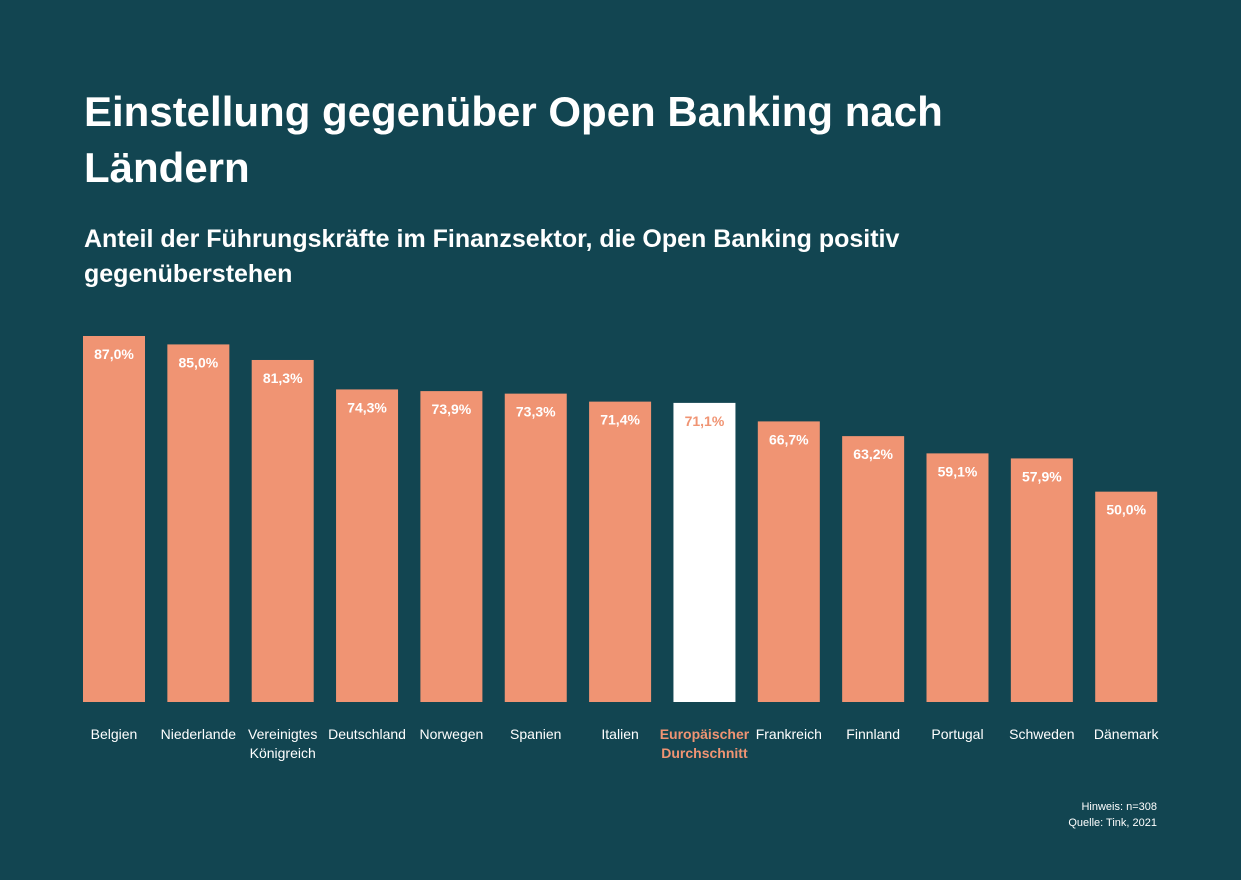 Image resolution: width=1241 pixels, height=880 pixels. I want to click on category-label: Italien, so click(619, 734).